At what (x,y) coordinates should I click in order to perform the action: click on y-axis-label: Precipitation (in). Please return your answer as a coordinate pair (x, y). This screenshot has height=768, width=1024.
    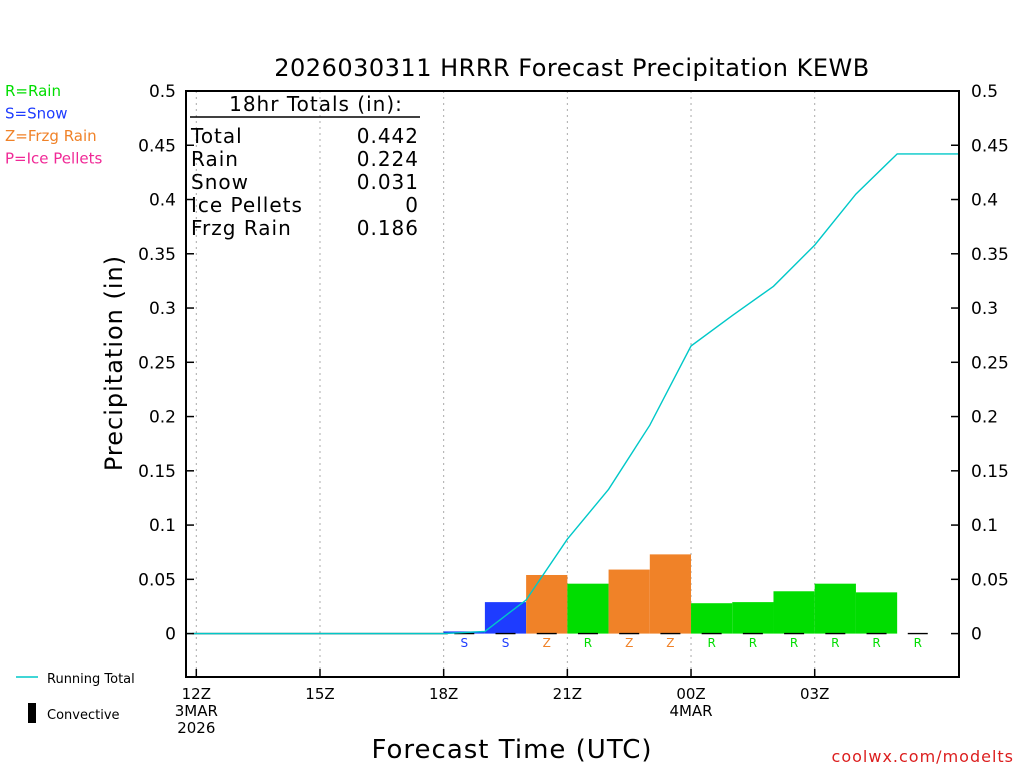
    Looking at the image, I should click on (114, 363).